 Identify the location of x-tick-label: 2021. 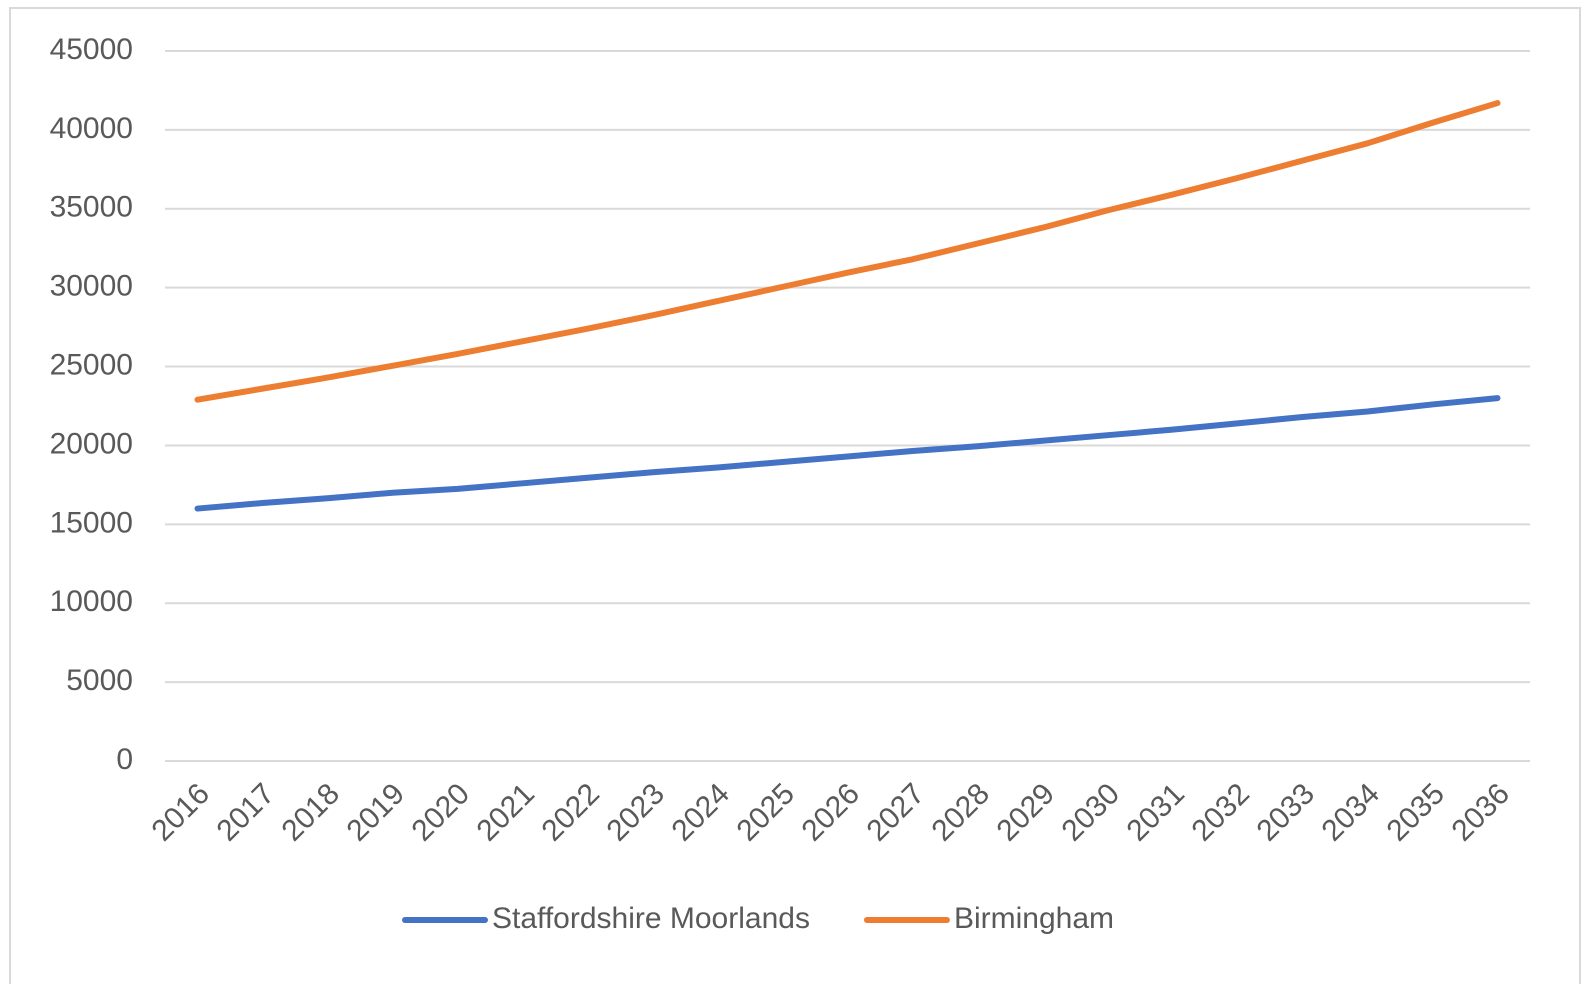
(506, 812).